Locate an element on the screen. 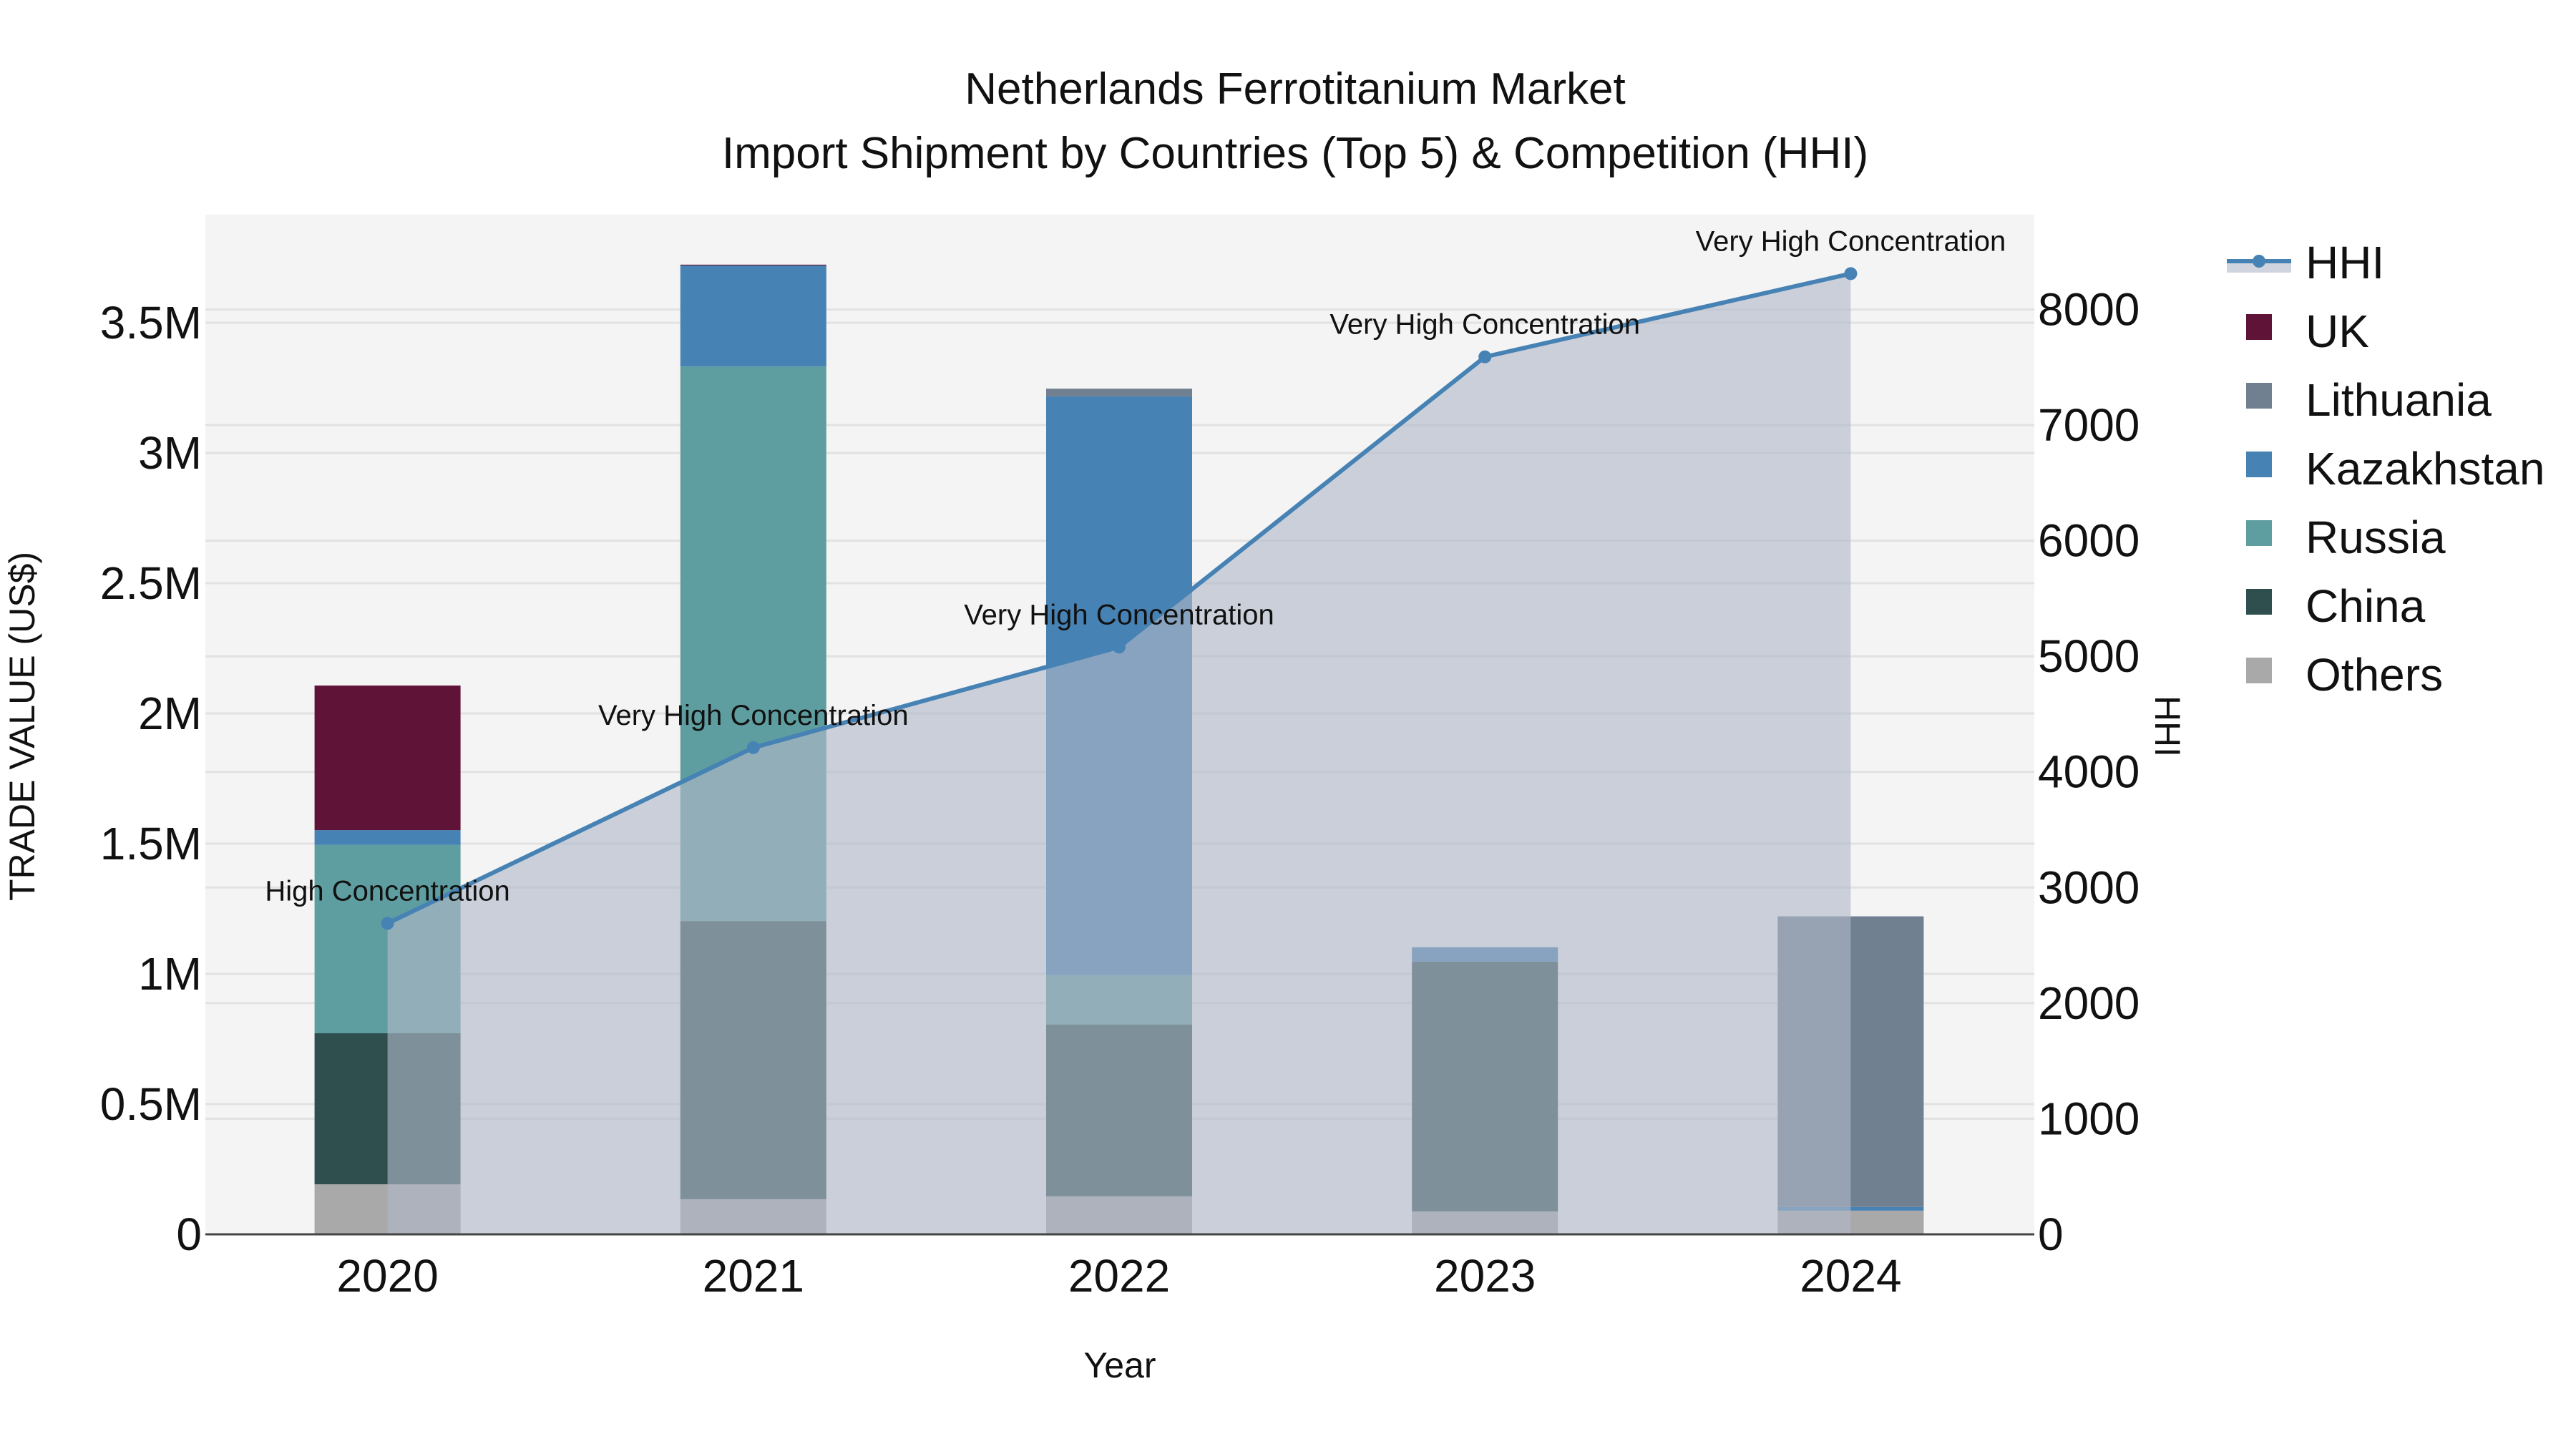 This screenshot has height=1449, width=2576. hhi-annotation-2021: Very High Concentration is located at coordinates (753, 715).